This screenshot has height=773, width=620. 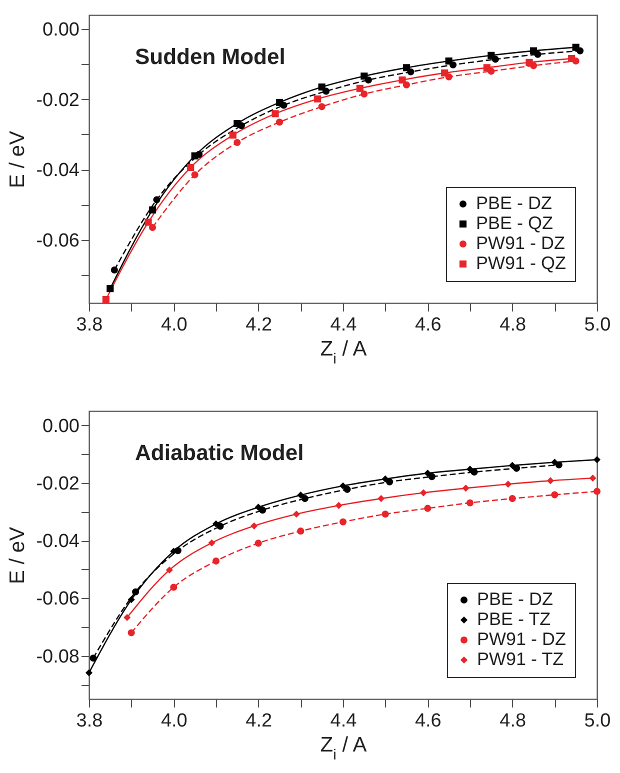 What do you see at coordinates (514, 619) in the screenshot?
I see `legend-label: PBE - TZ` at bounding box center [514, 619].